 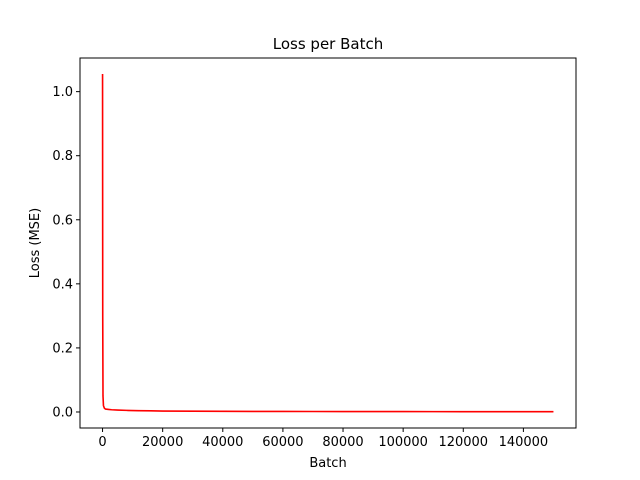 I want to click on x-tick-label: 0, so click(x=102, y=442).